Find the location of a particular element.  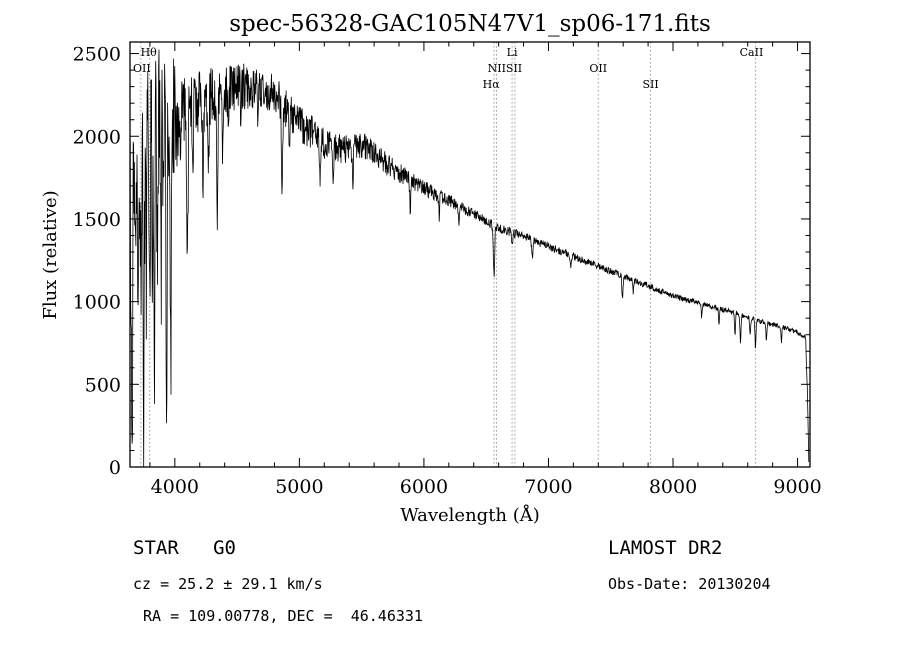

y-axis-label: Flux (relative) is located at coordinates (50, 254).